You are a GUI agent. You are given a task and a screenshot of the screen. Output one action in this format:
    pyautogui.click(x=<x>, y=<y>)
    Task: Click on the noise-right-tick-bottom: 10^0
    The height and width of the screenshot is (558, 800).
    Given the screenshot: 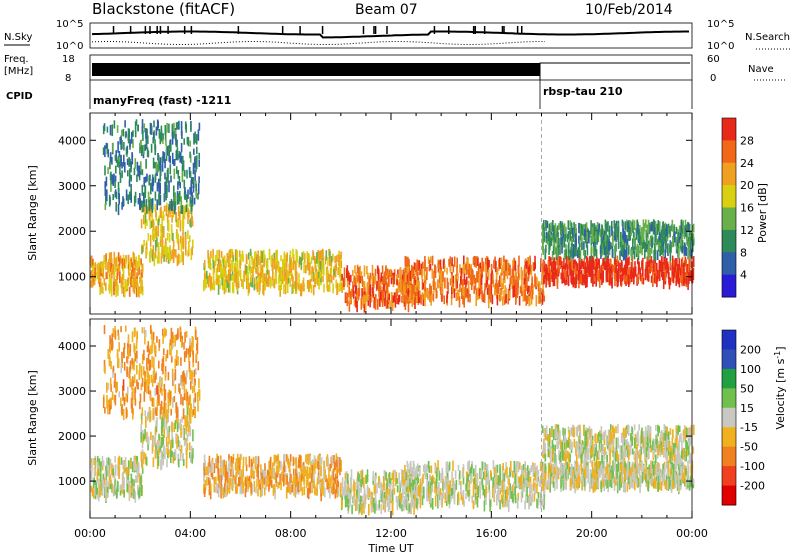 What is the action you would take?
    pyautogui.click(x=720, y=46)
    